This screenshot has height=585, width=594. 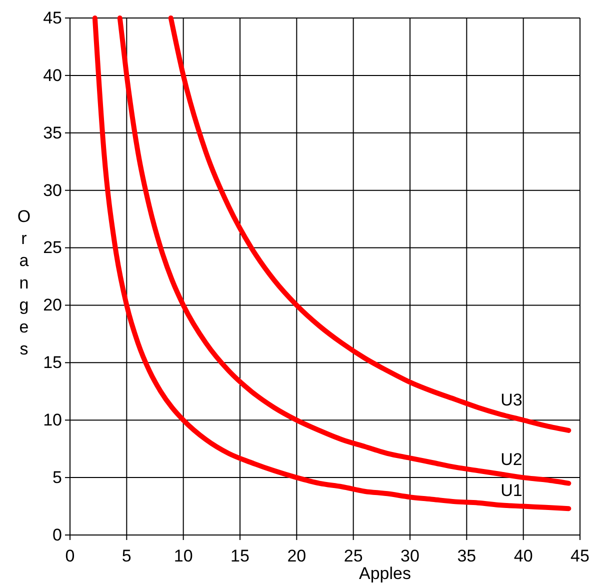 What do you see at coordinates (52, 75) in the screenshot?
I see `y-tick-label: 40` at bounding box center [52, 75].